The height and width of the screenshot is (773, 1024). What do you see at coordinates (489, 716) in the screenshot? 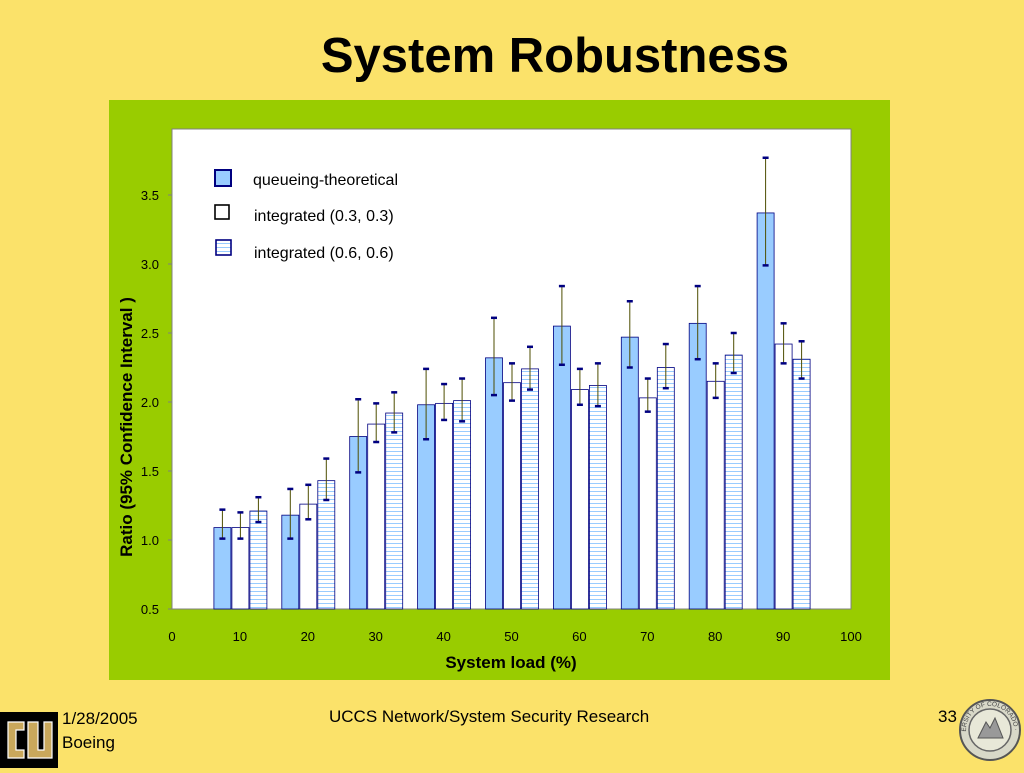
I see `footer-center: UCCS Network/System Security Research` at bounding box center [489, 716].